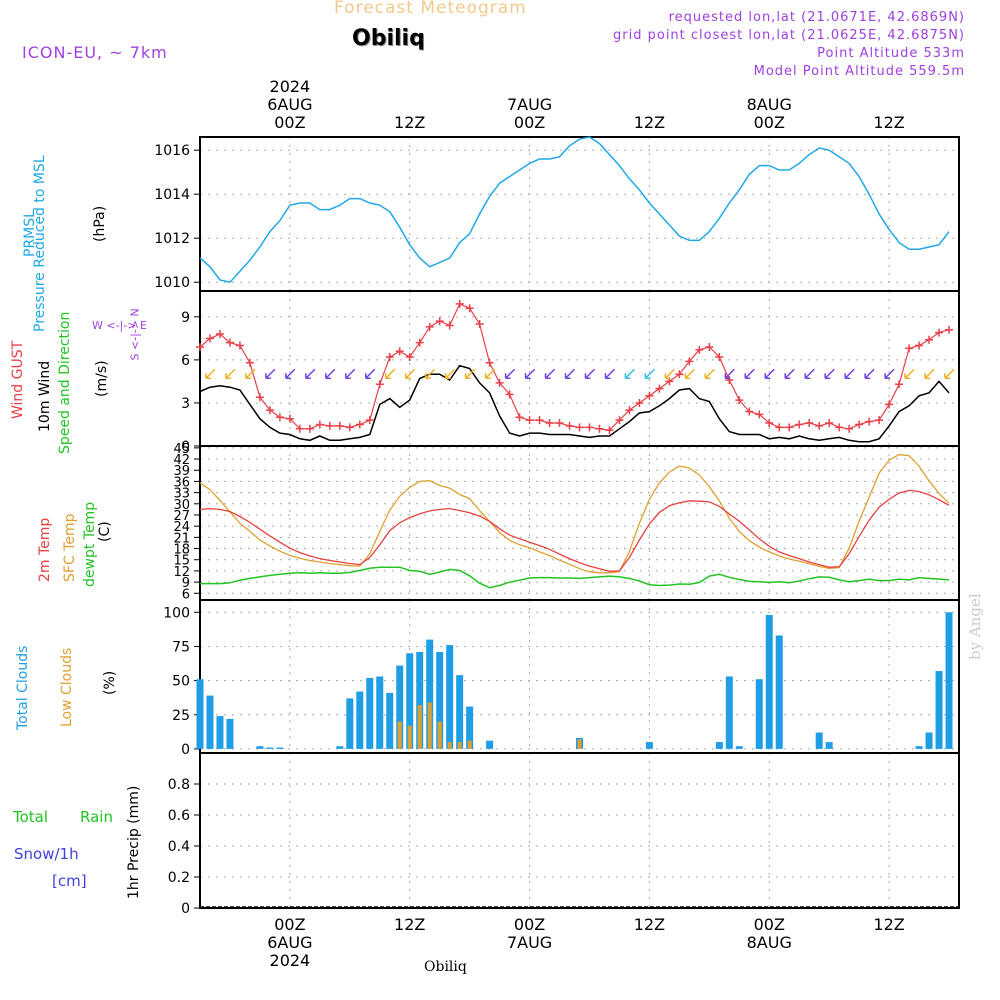 This screenshot has width=1000, height=1000. I want to click on precipitation-ytick-label: 0, so click(185, 909).